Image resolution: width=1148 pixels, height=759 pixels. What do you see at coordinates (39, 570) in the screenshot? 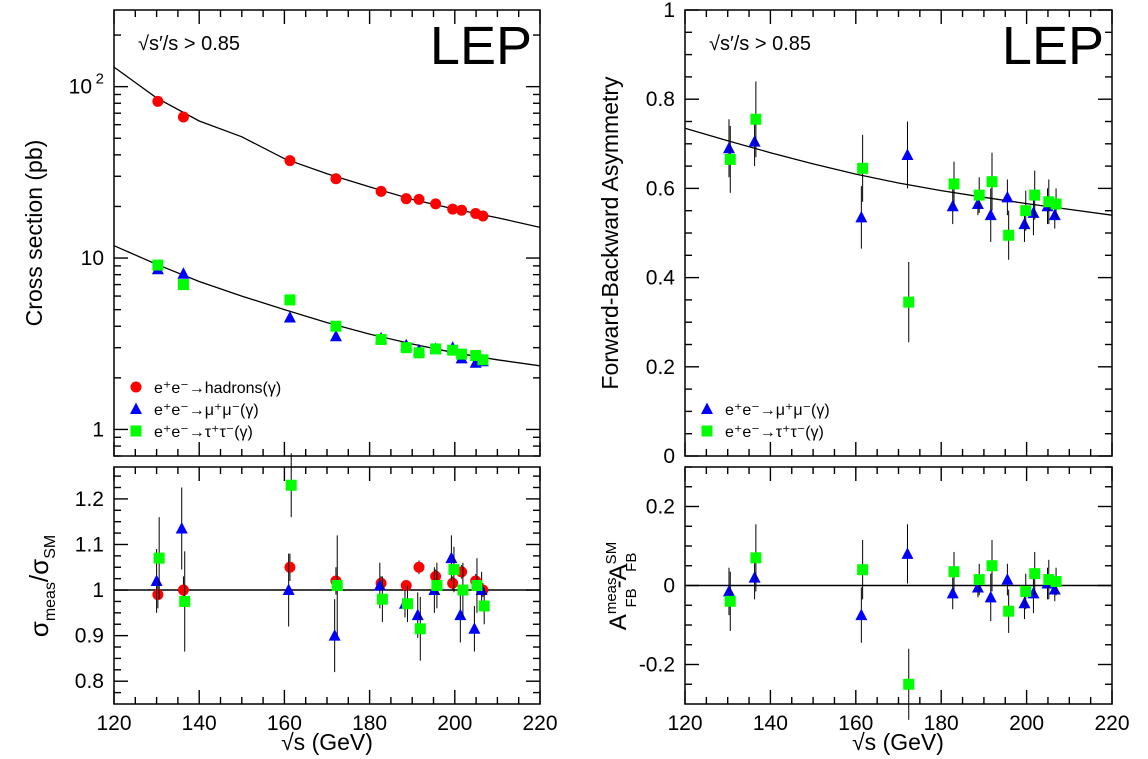
I see `y-axis-title-part: /σ` at bounding box center [39, 570].